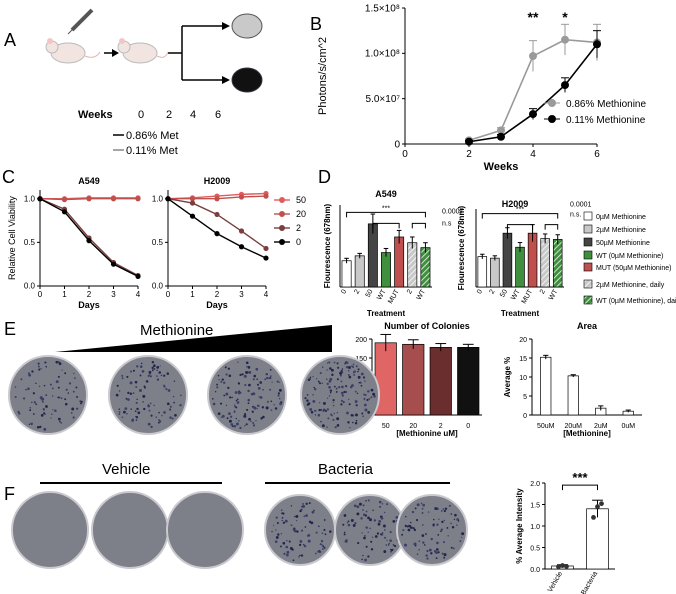 This screenshot has width=676, height=594. I want to click on y-tick-label: 1.5, so click(535, 506).